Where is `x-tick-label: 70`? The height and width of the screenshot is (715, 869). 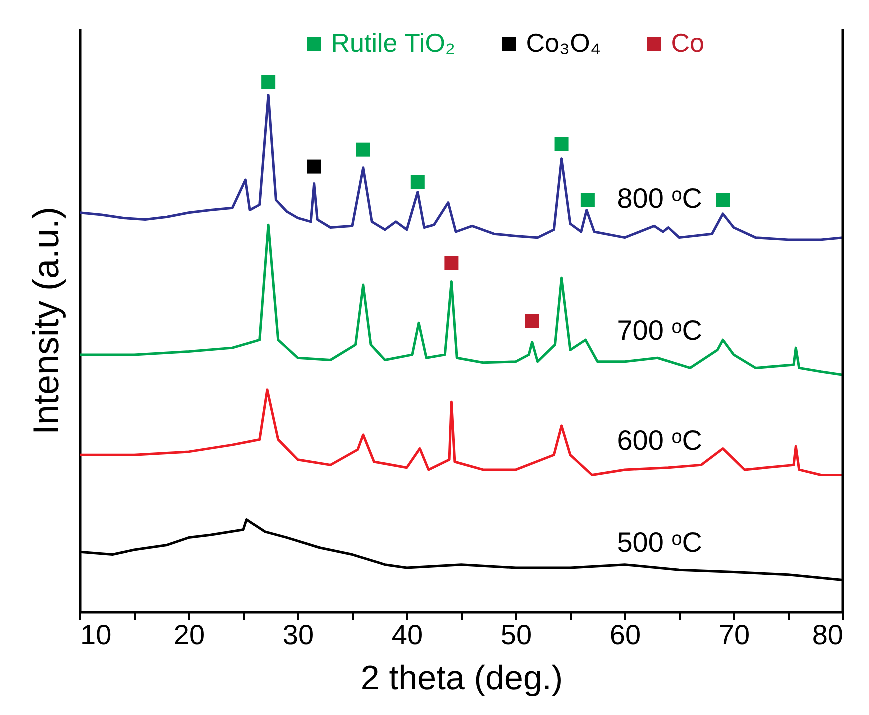 x-tick-label: 70 is located at coordinates (734, 635).